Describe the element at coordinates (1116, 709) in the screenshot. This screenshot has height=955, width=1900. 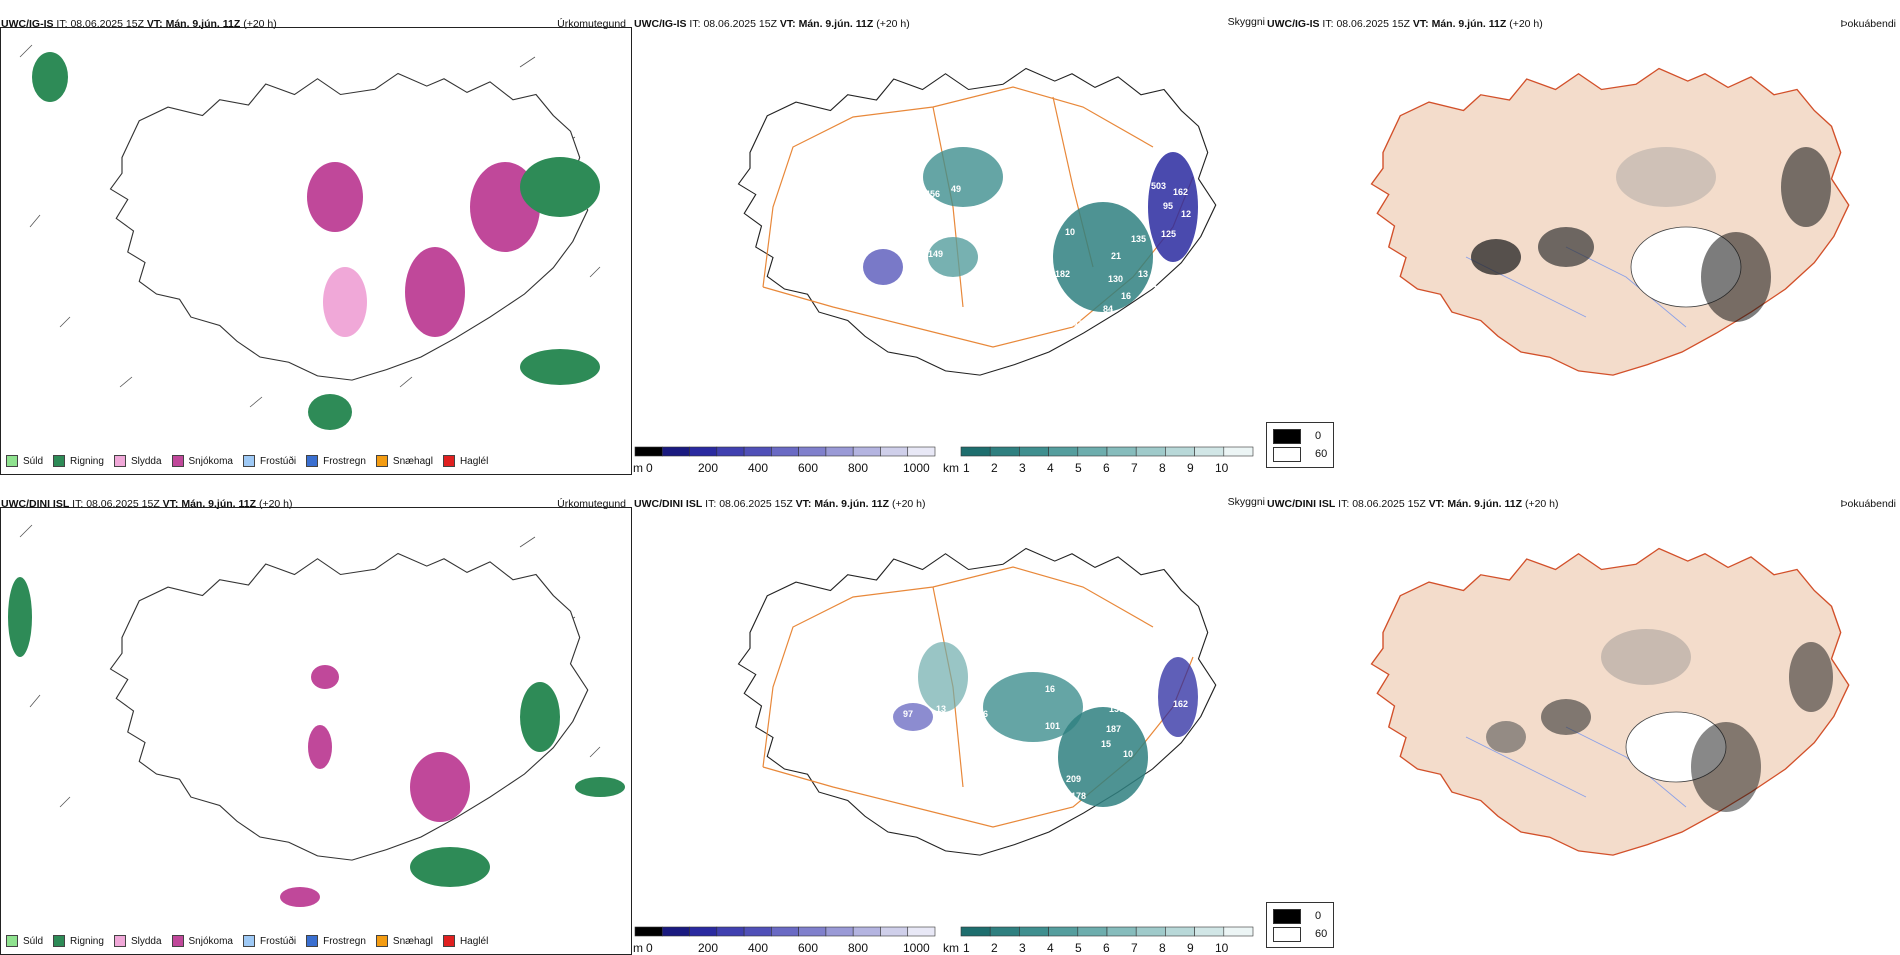
I see `svg-text: 156` at that location.